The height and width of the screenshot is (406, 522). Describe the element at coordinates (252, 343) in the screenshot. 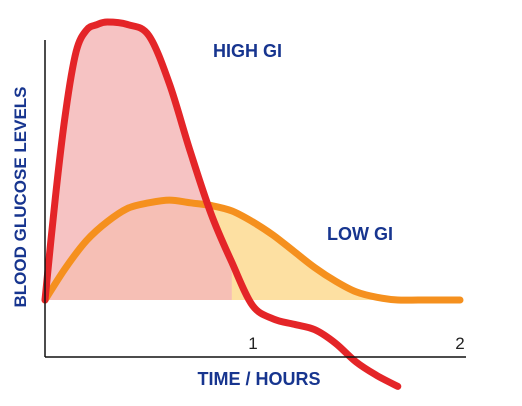

I see `x-tick-1: 1` at that location.